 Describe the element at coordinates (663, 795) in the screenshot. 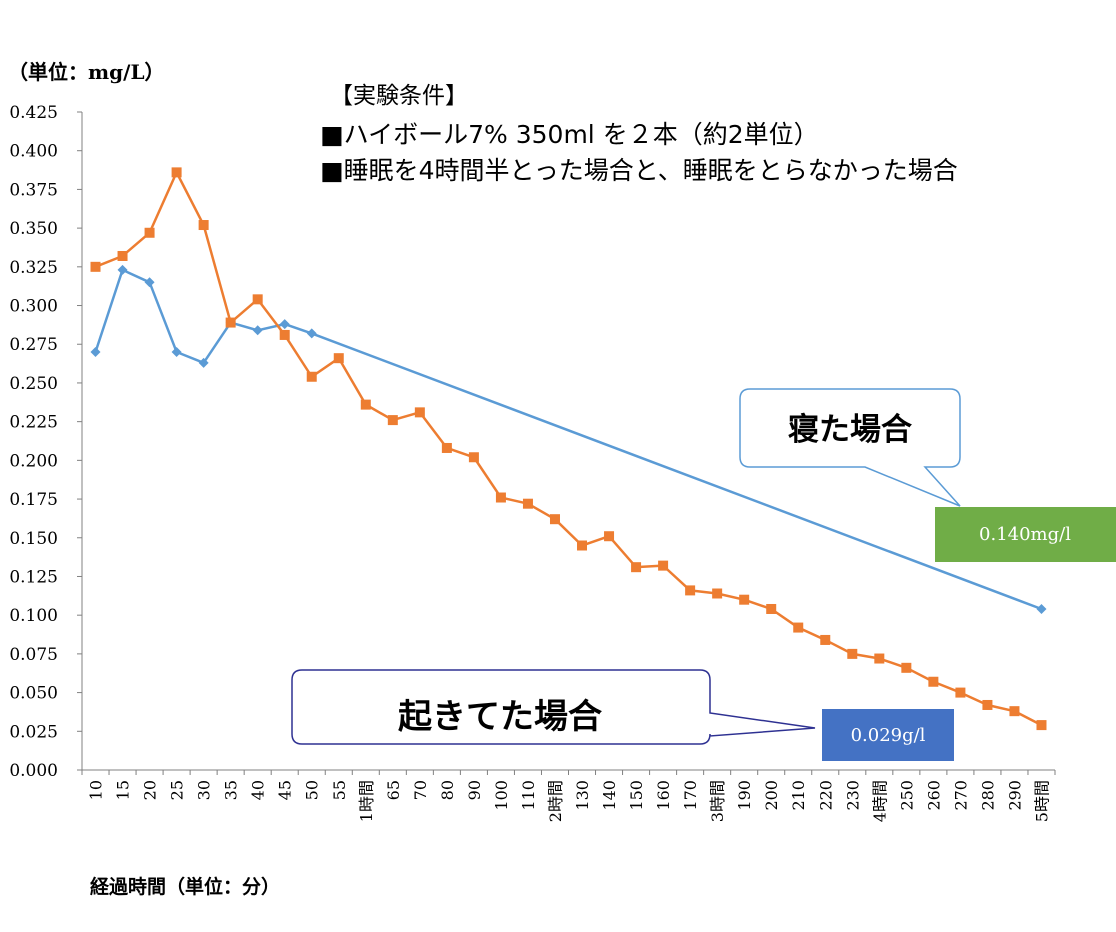

I see `x-tick-label: 160` at that location.